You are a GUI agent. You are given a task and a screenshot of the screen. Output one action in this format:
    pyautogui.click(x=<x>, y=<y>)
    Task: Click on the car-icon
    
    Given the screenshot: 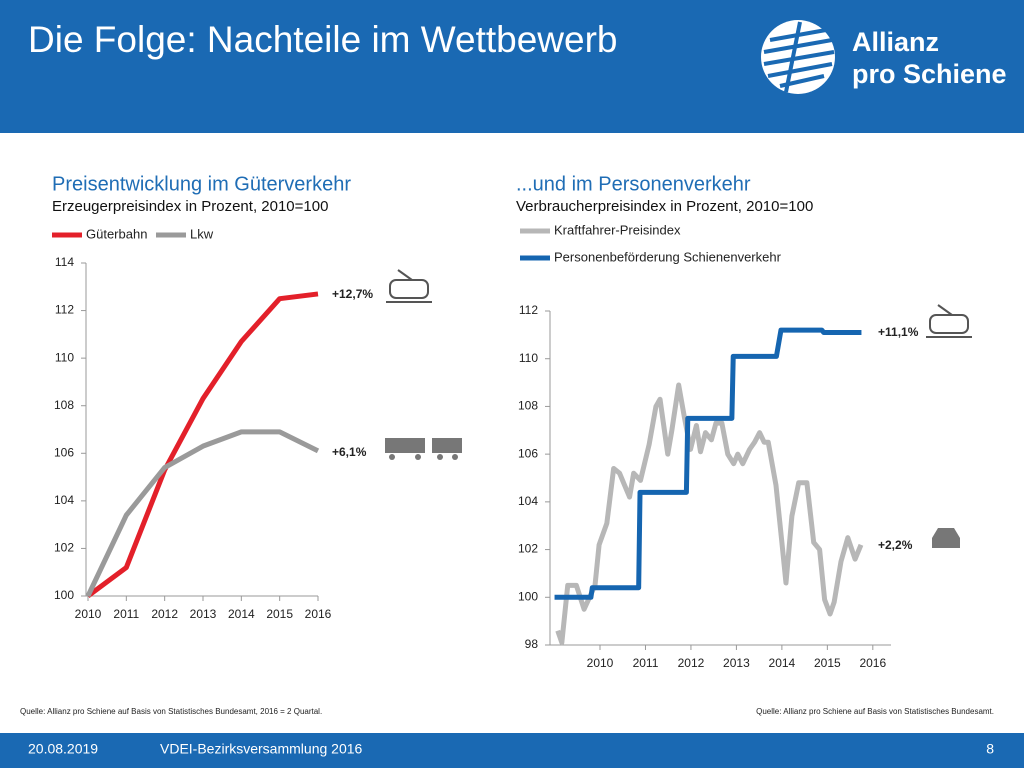 What is the action you would take?
    pyautogui.click(x=946, y=538)
    